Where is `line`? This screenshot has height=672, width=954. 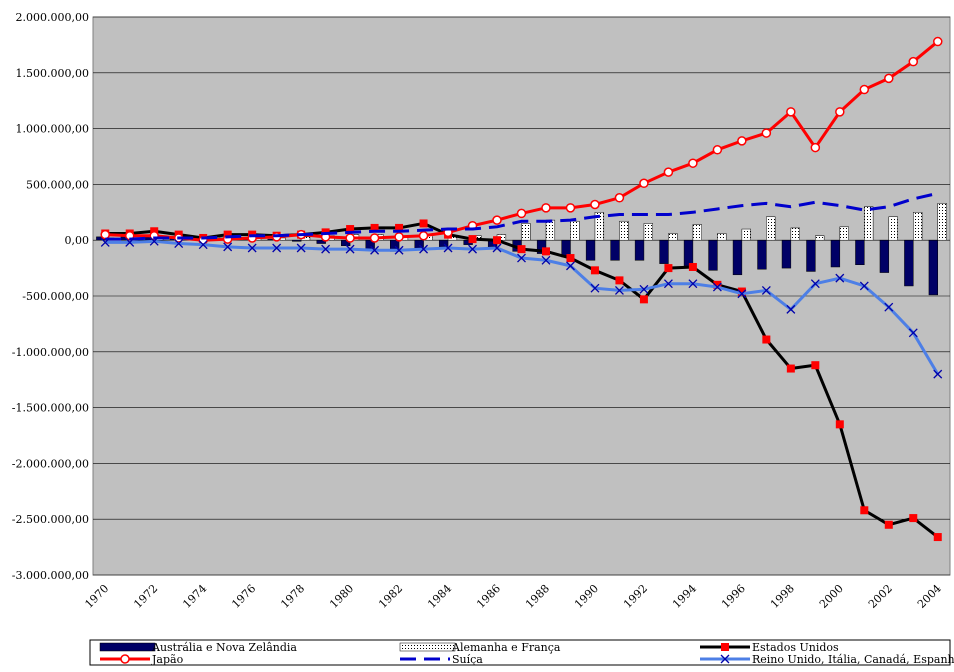 line is located at coordinates (522, 216).